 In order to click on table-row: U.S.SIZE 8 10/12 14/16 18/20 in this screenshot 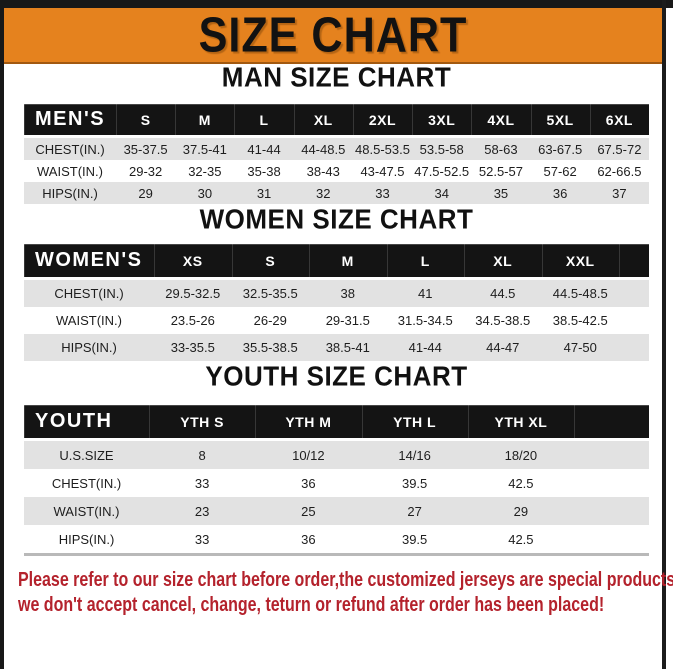, I will do `click(336, 455)`.